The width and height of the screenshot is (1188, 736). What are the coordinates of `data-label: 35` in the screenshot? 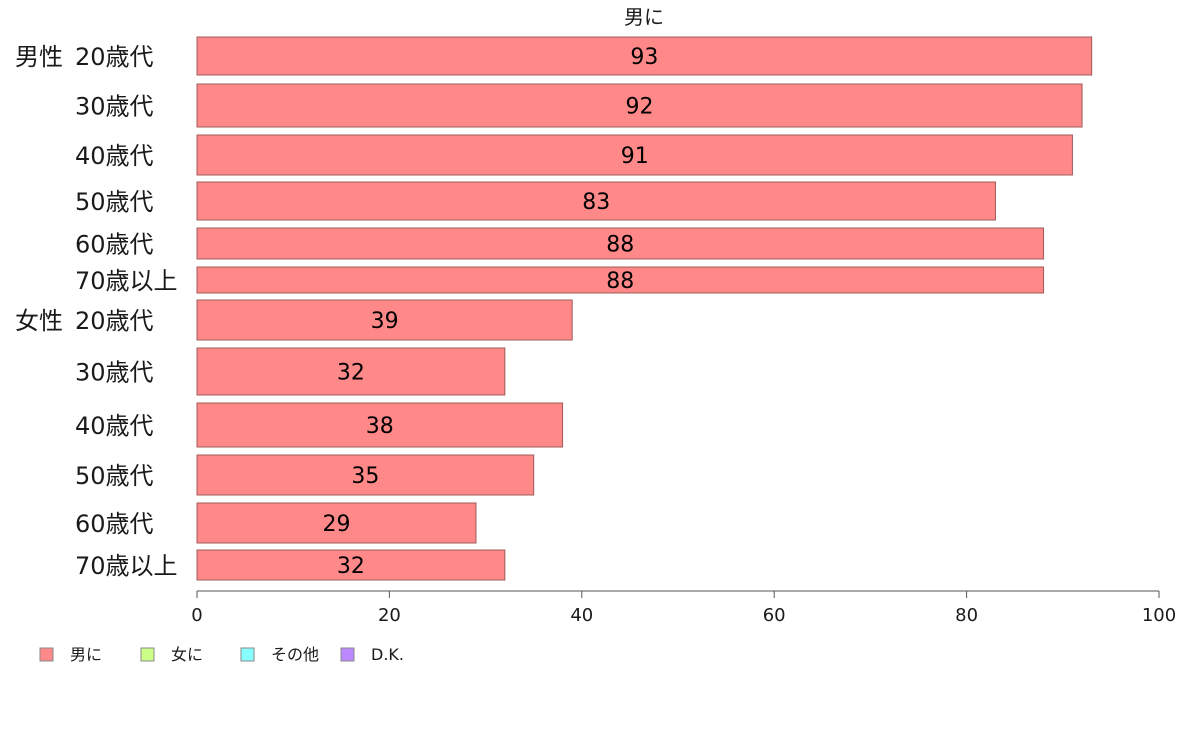 It's located at (365, 476).